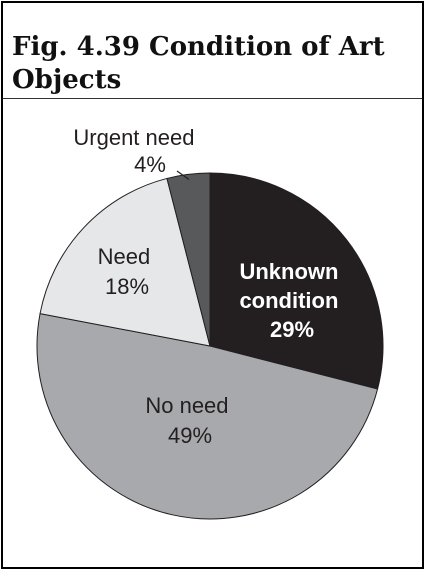 This screenshot has width=425, height=569. What do you see at coordinates (291, 300) in the screenshot?
I see `slice-label-unknown: Unknown condition 29%` at bounding box center [291, 300].